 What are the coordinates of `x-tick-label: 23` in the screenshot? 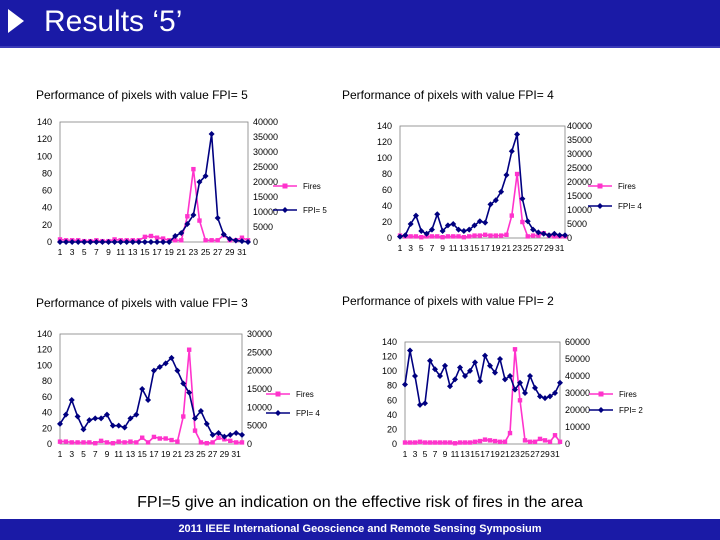 It's located at (515, 454).